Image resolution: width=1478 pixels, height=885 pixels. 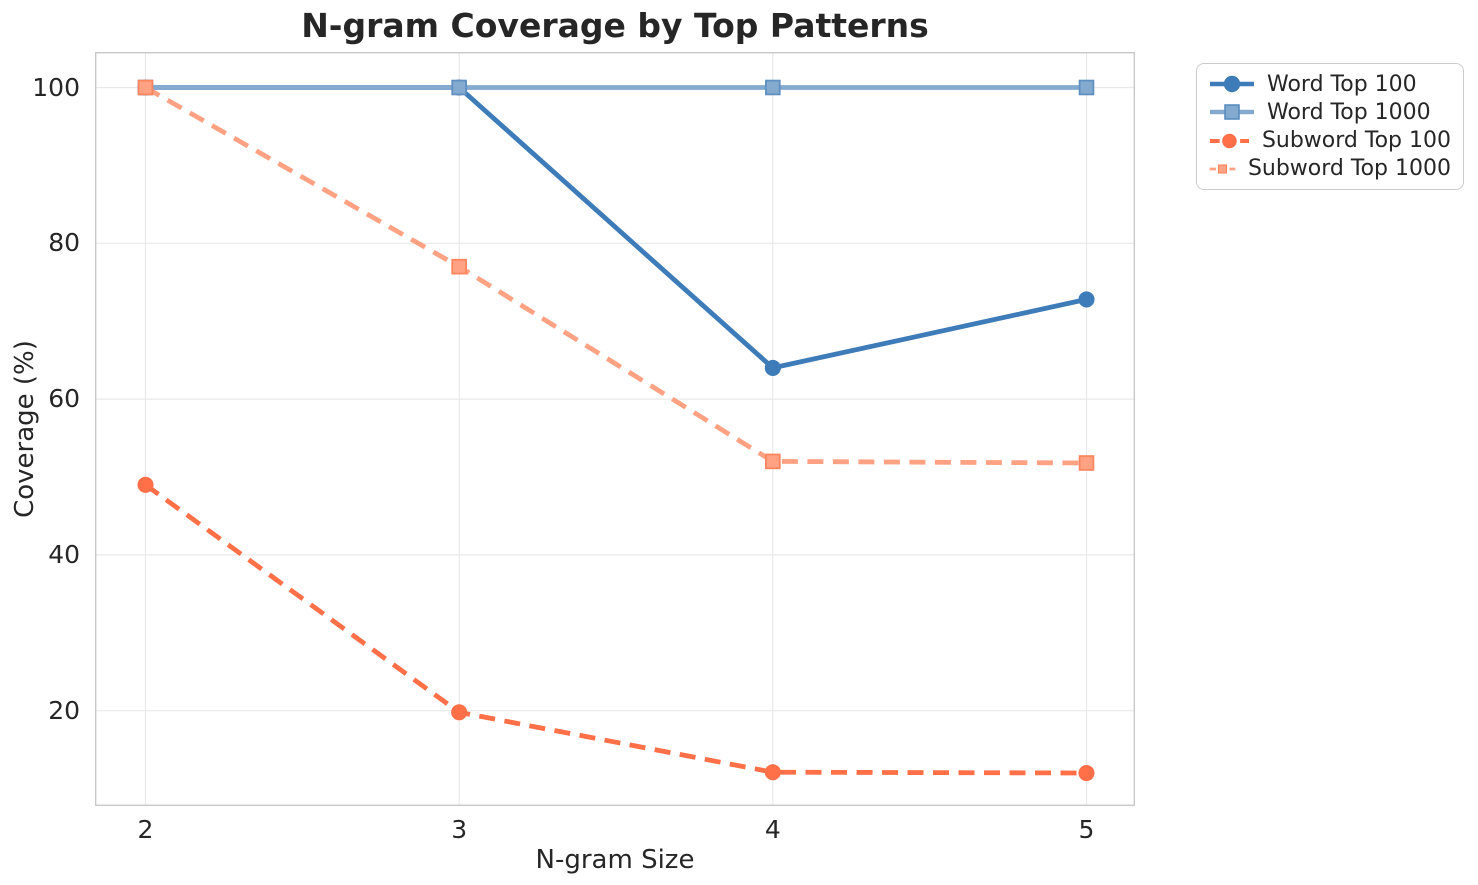 I want to click on y-tick-label: 80, so click(x=64, y=243).